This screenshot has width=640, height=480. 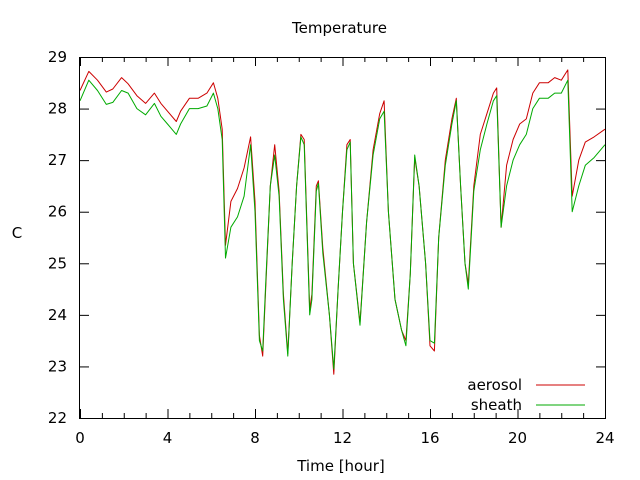 I want to click on x-axis-label: Time [hour], so click(x=340, y=466).